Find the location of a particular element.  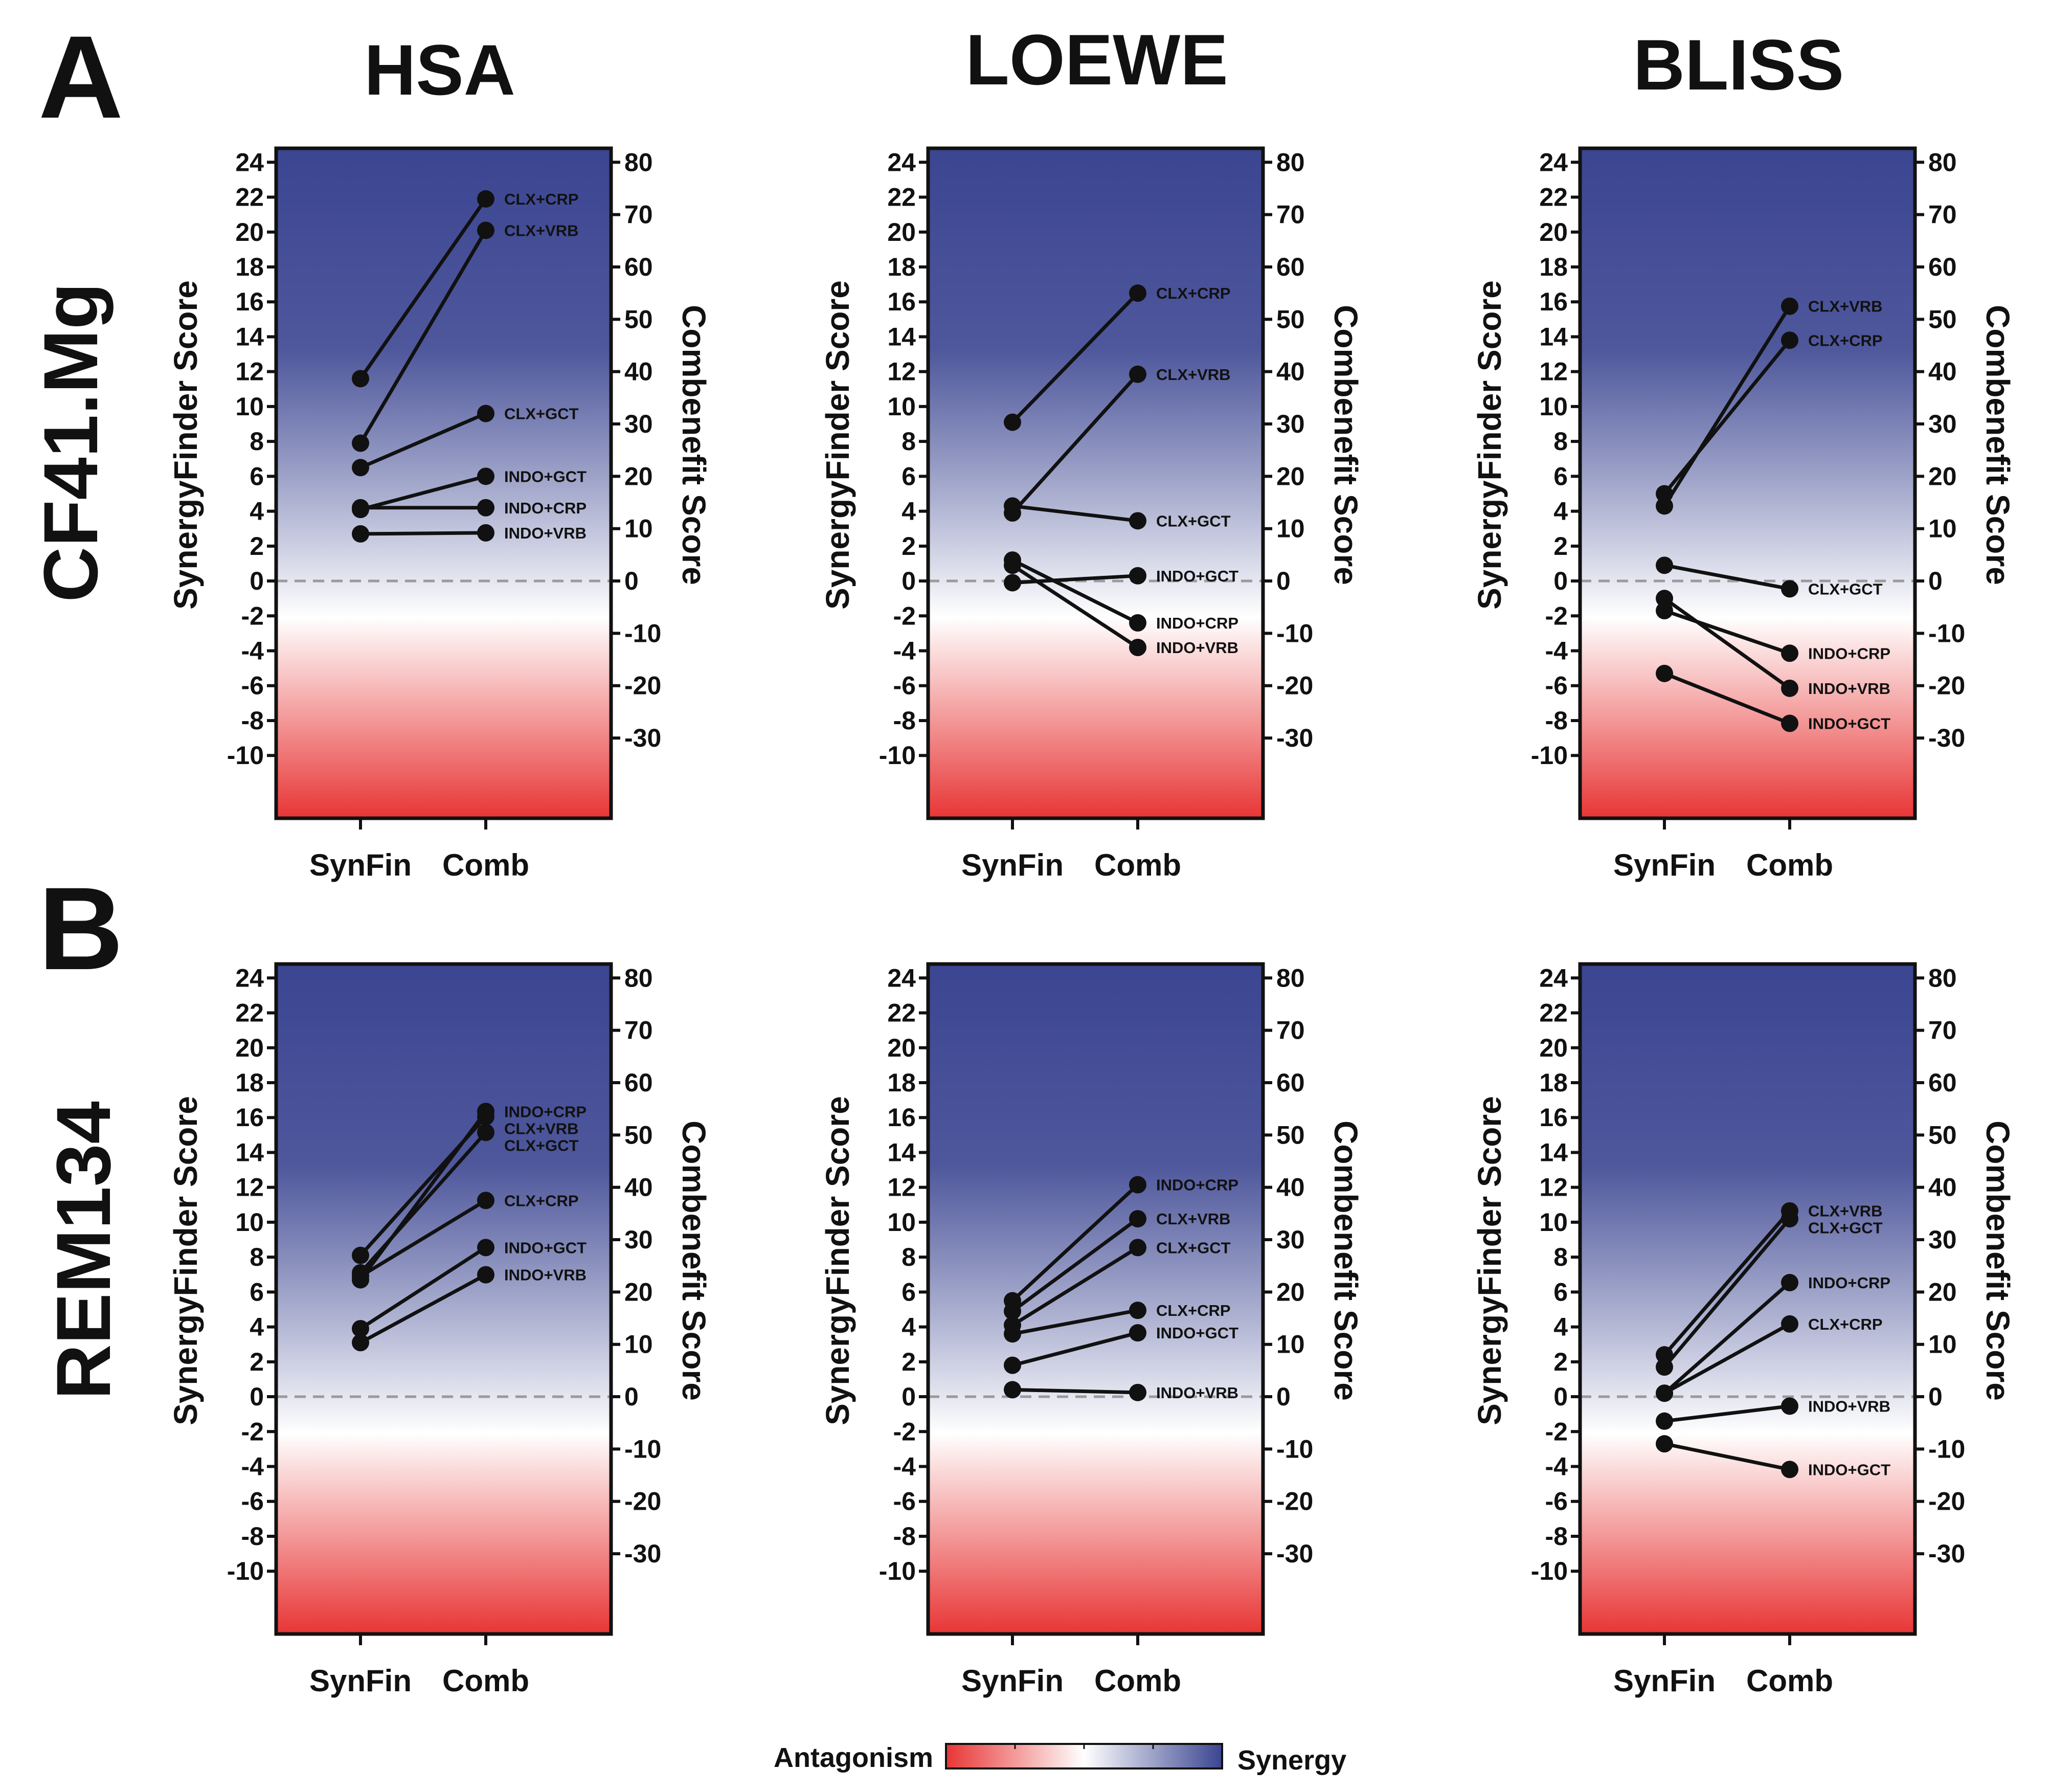

left-tick-label: -8 is located at coordinates (904, 1536).